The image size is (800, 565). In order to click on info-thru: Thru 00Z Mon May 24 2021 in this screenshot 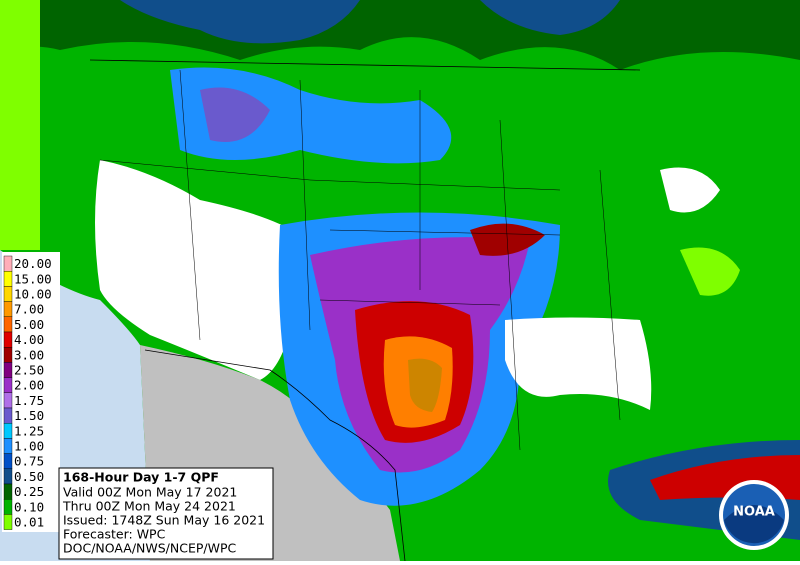, I will do `click(149, 506)`.